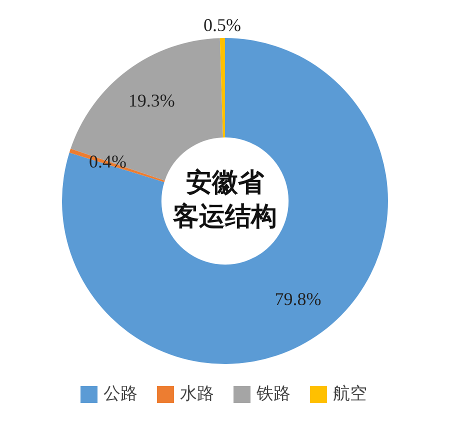  I want to click on data-label: 0.5%, so click(222, 24).